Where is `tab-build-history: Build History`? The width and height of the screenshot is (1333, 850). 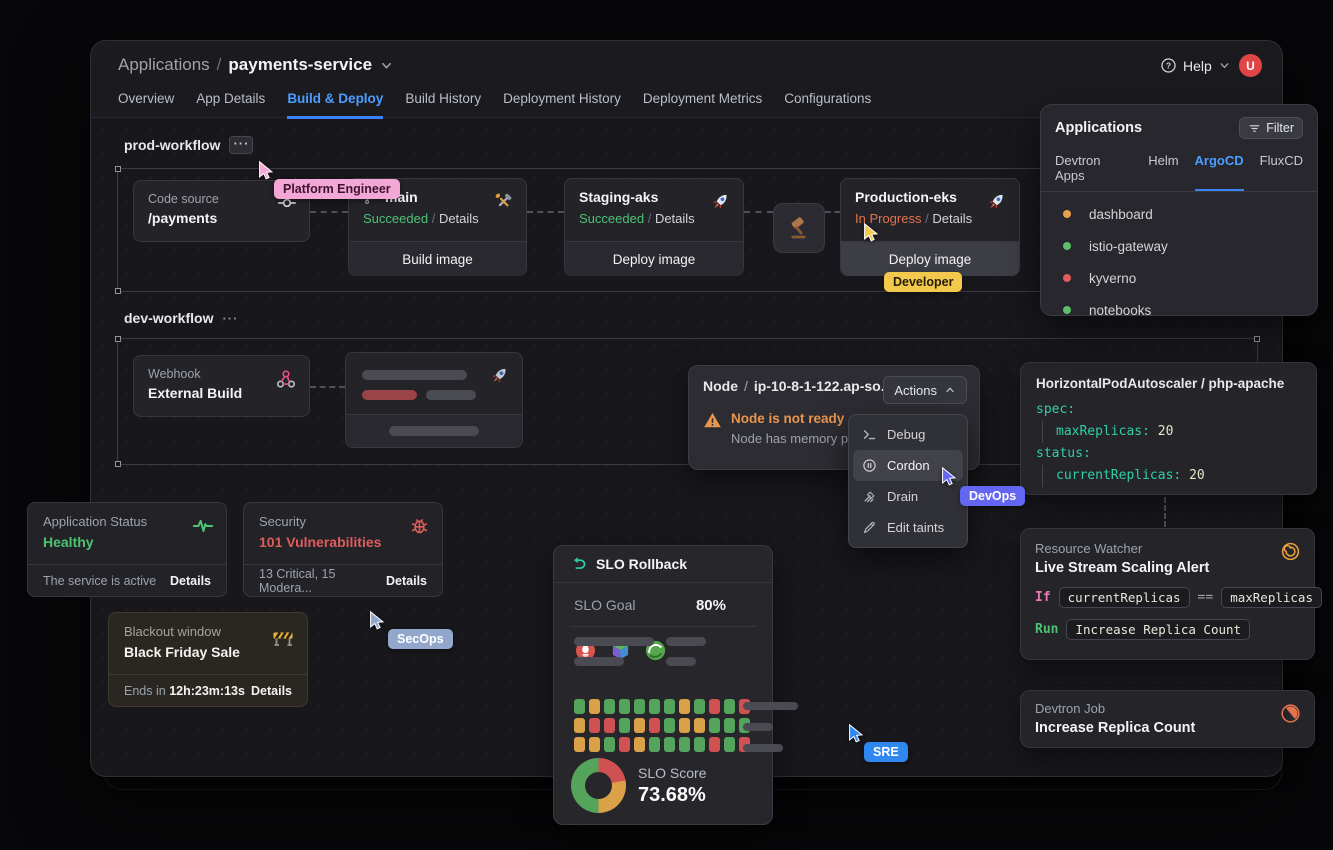
tab-build-history: Build History is located at coordinates (443, 98).